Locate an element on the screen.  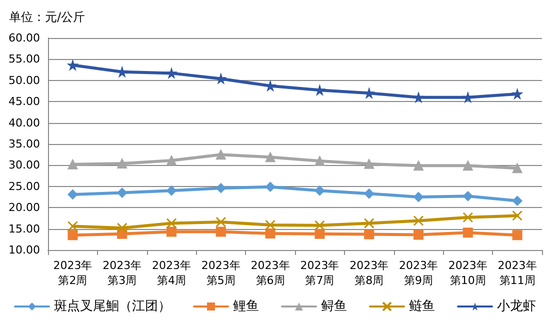
x-tick-label: 2023年第4周 is located at coordinates (171, 273).